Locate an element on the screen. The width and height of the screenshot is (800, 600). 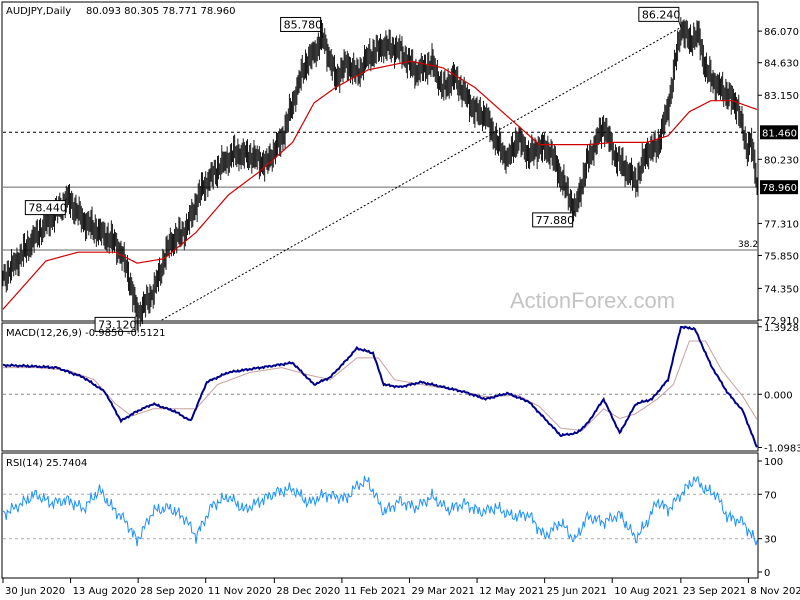
annotation-box-77.880 is located at coordinates (553, 220).